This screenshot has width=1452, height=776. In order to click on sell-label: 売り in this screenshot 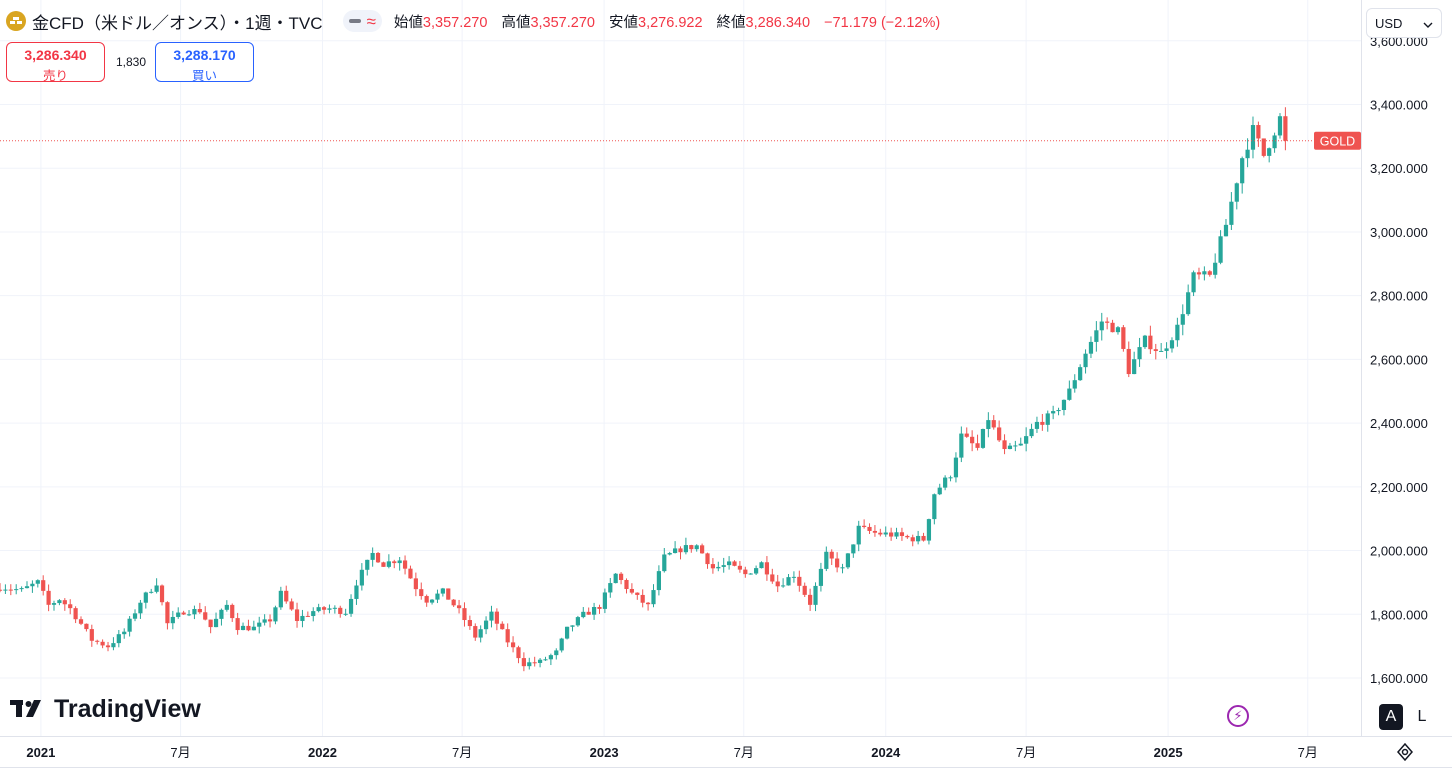, I will do `click(55, 76)`.